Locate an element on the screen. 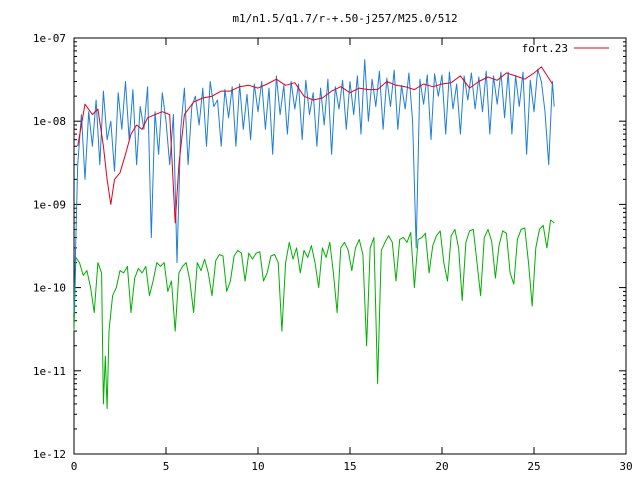  y-tick-label: 1e-12 is located at coordinates (49, 454).